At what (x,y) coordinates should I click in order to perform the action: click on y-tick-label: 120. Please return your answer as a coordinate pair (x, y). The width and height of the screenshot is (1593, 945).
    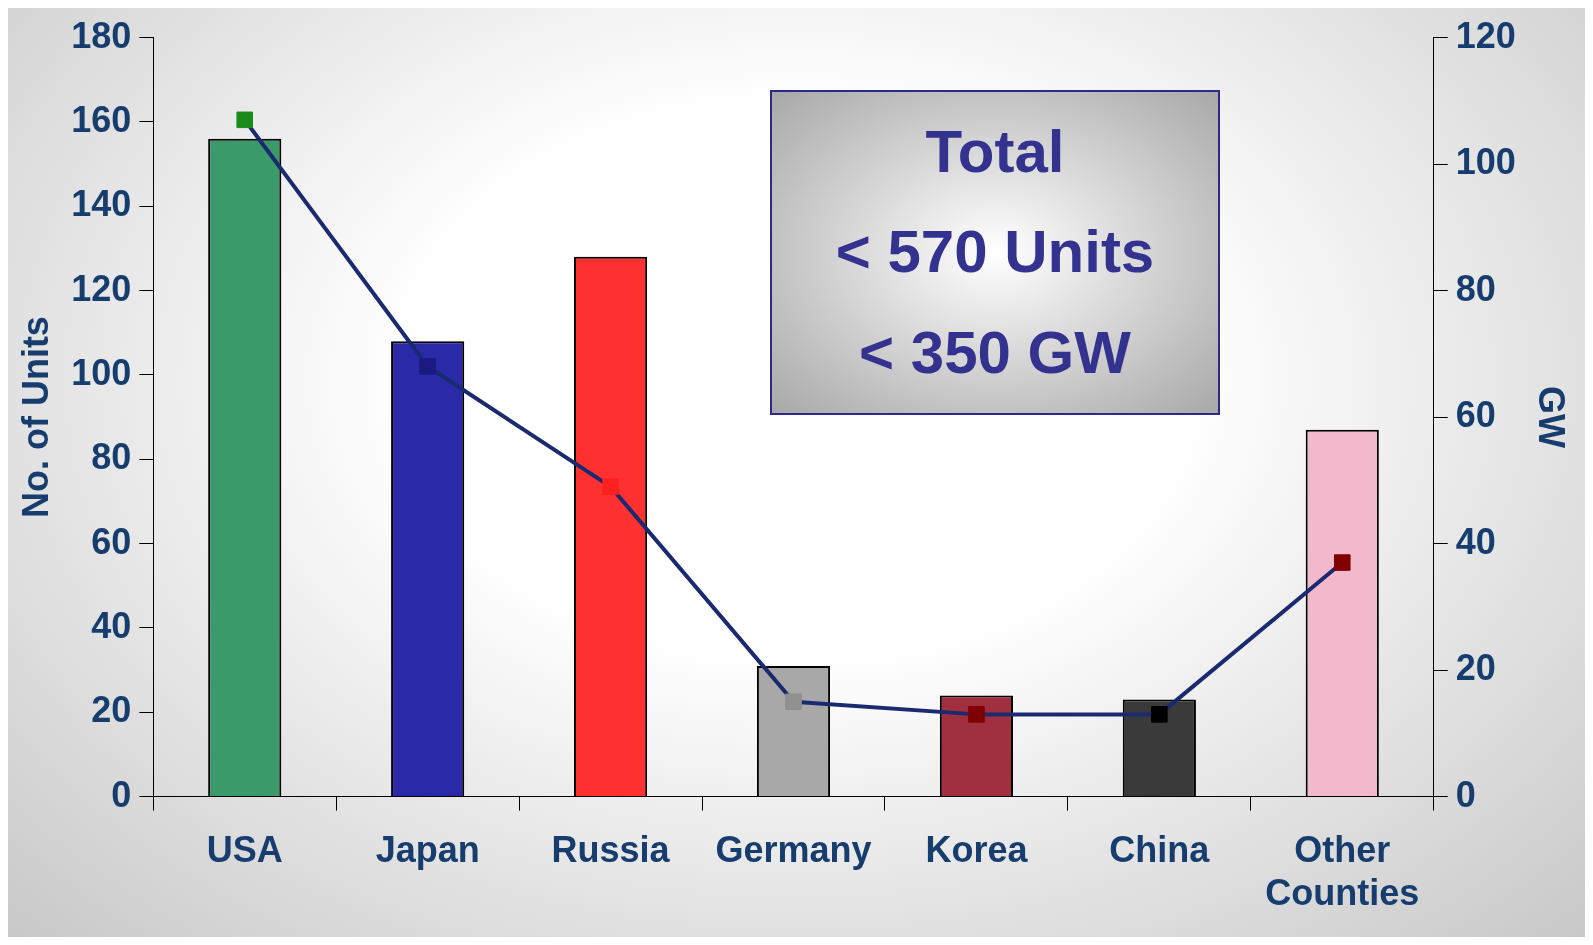
    Looking at the image, I should click on (101, 288).